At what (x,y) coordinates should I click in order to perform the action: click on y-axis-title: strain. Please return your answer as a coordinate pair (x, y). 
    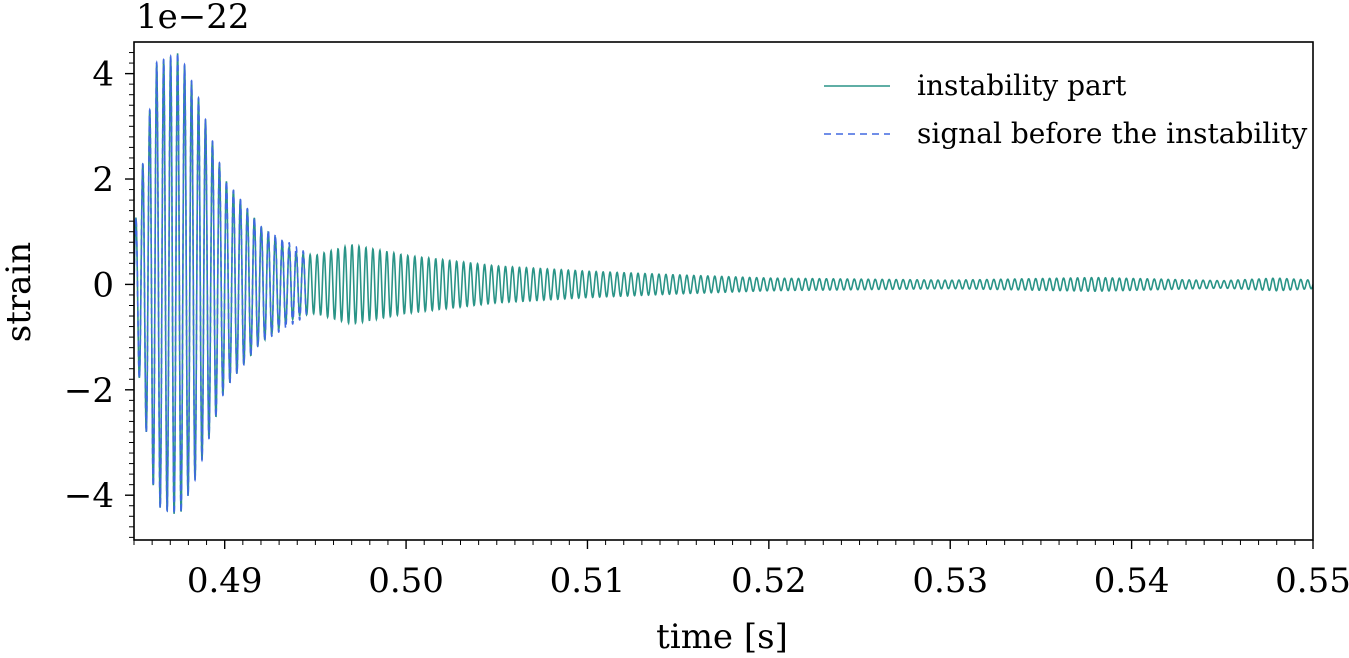
    Looking at the image, I should click on (19, 292).